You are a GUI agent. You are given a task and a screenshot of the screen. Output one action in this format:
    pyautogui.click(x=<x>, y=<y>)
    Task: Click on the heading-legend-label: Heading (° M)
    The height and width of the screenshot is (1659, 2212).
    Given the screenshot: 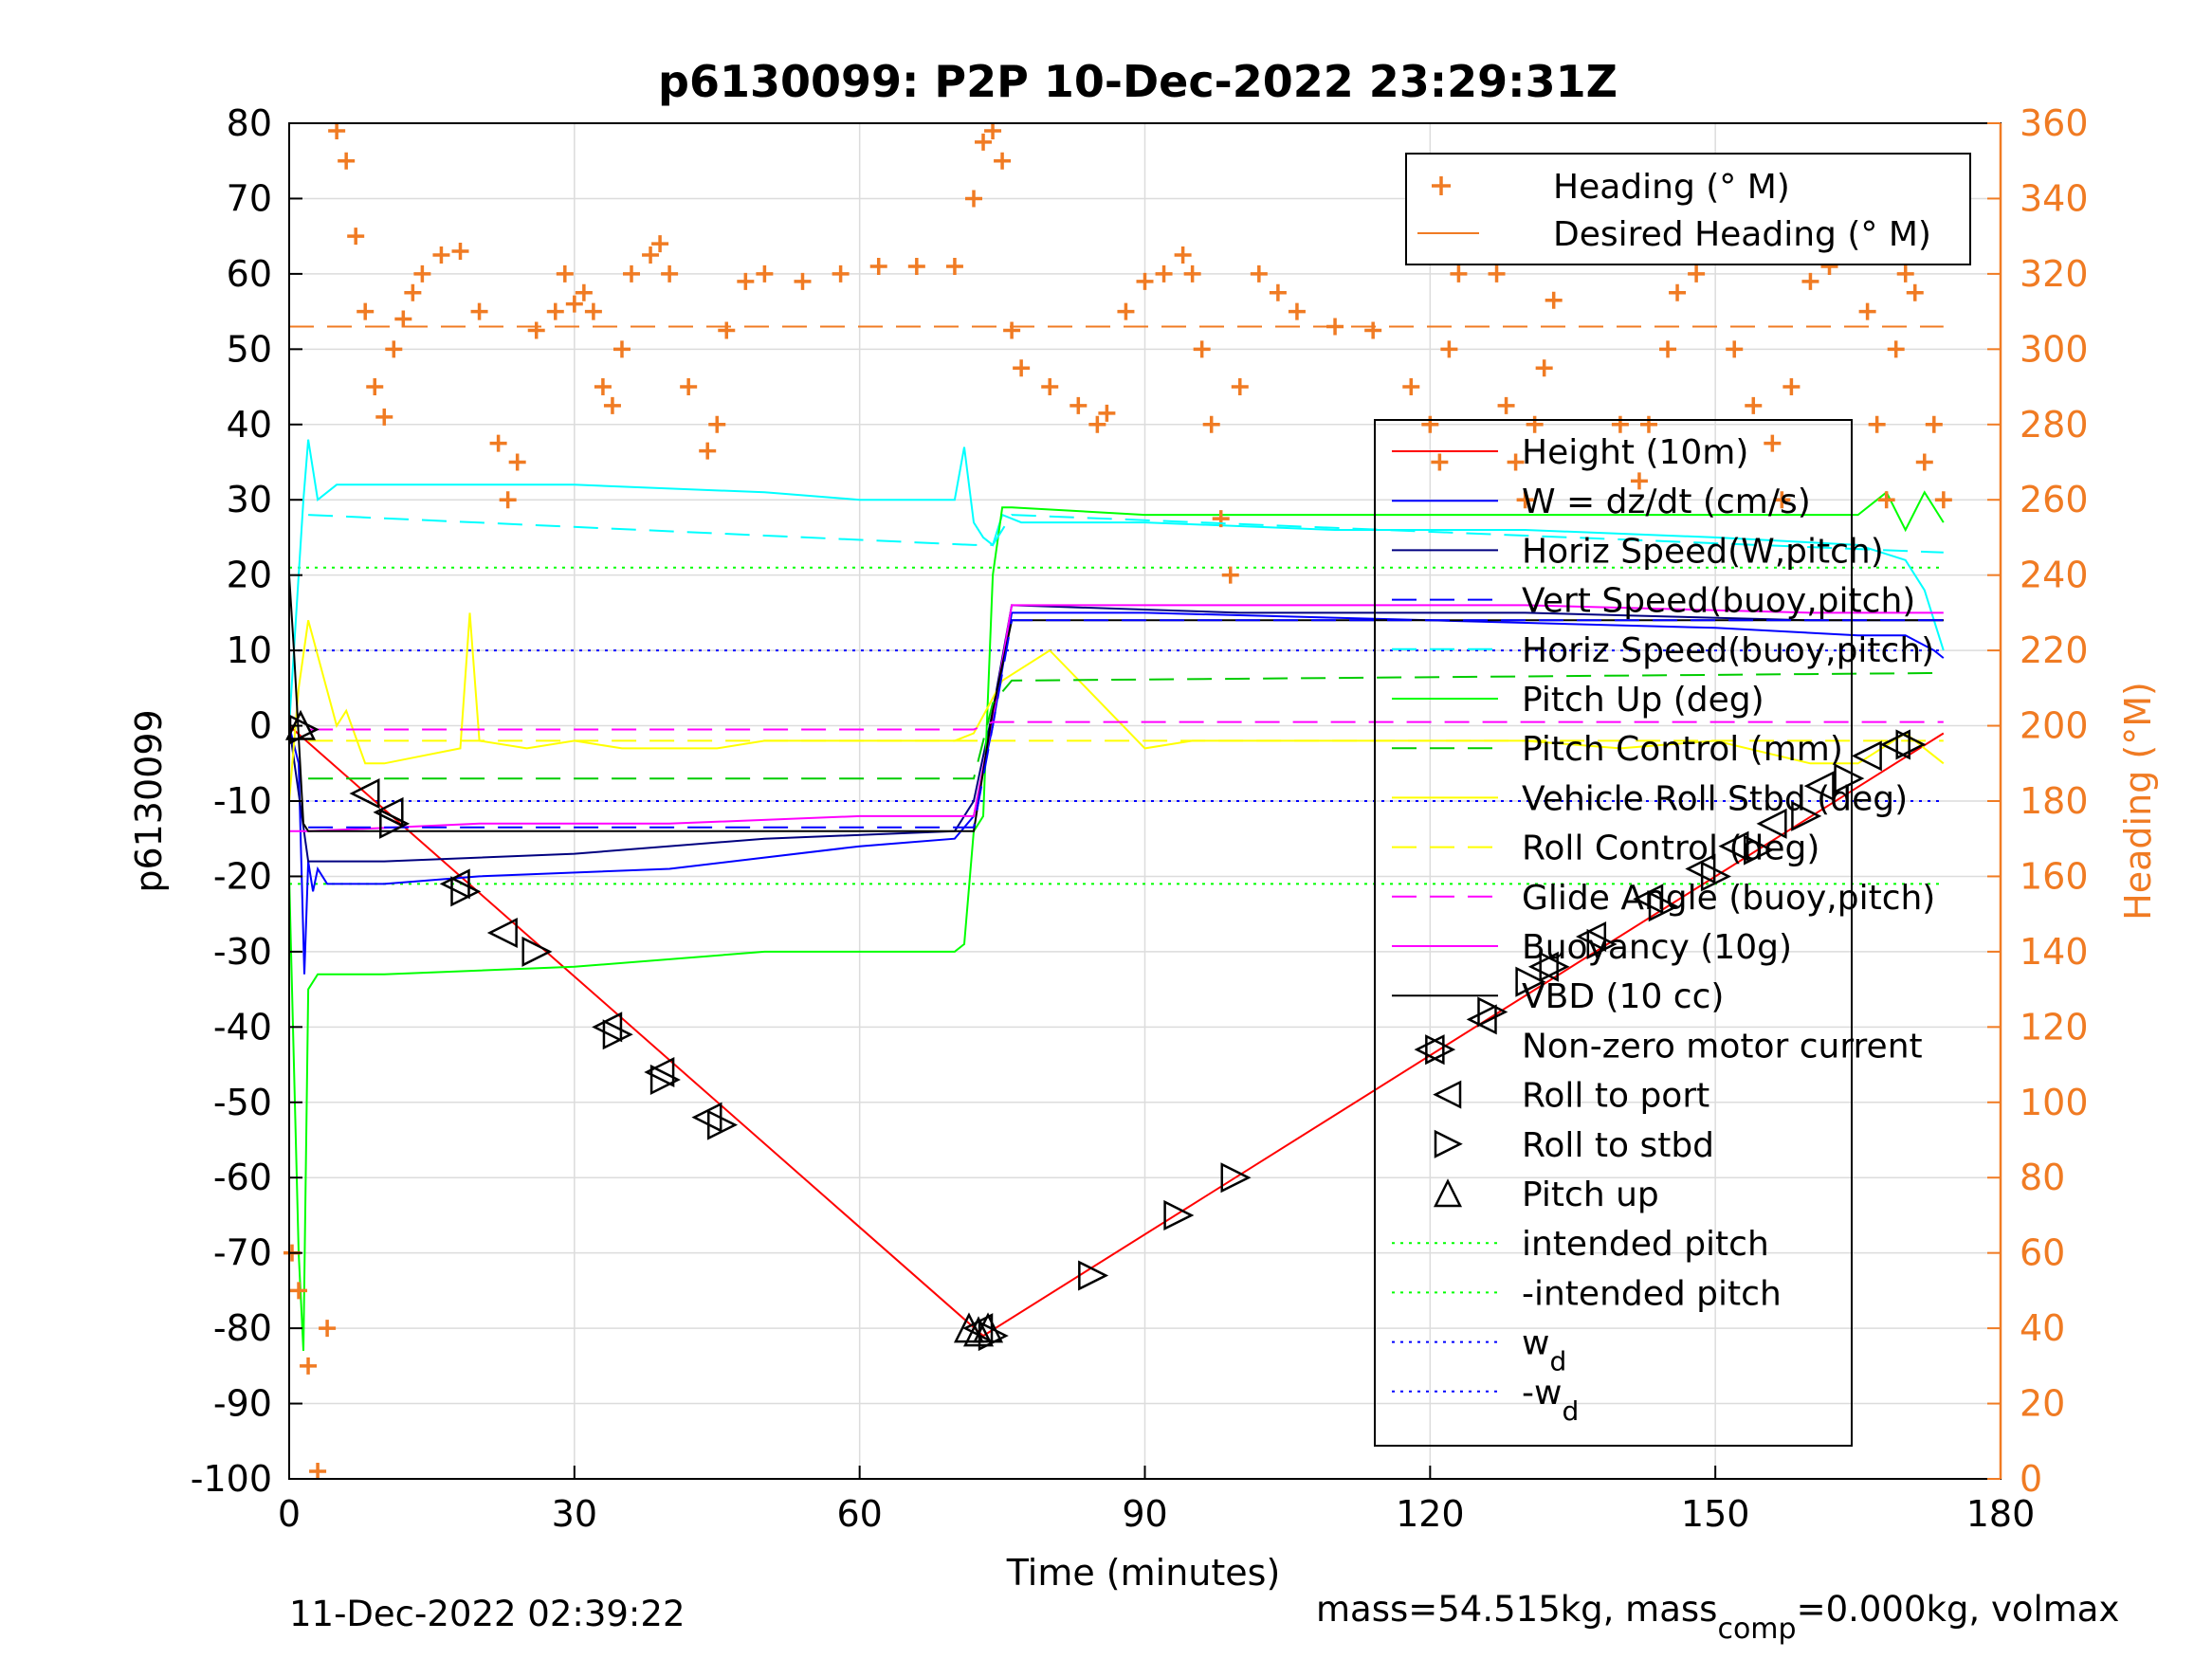 What is the action you would take?
    pyautogui.click(x=1671, y=187)
    